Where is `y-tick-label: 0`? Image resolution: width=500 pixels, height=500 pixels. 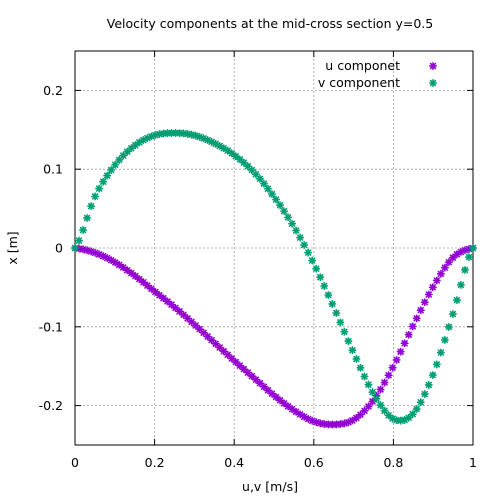 y-tick-label: 0 is located at coordinates (59, 248).